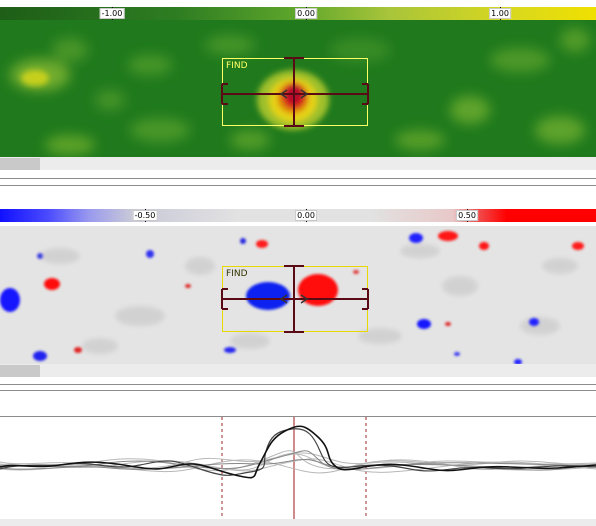 Image resolution: width=596 pixels, height=526 pixels. What do you see at coordinates (467, 215) in the screenshot?
I see `scale-tick-label: 0.50` at bounding box center [467, 215].